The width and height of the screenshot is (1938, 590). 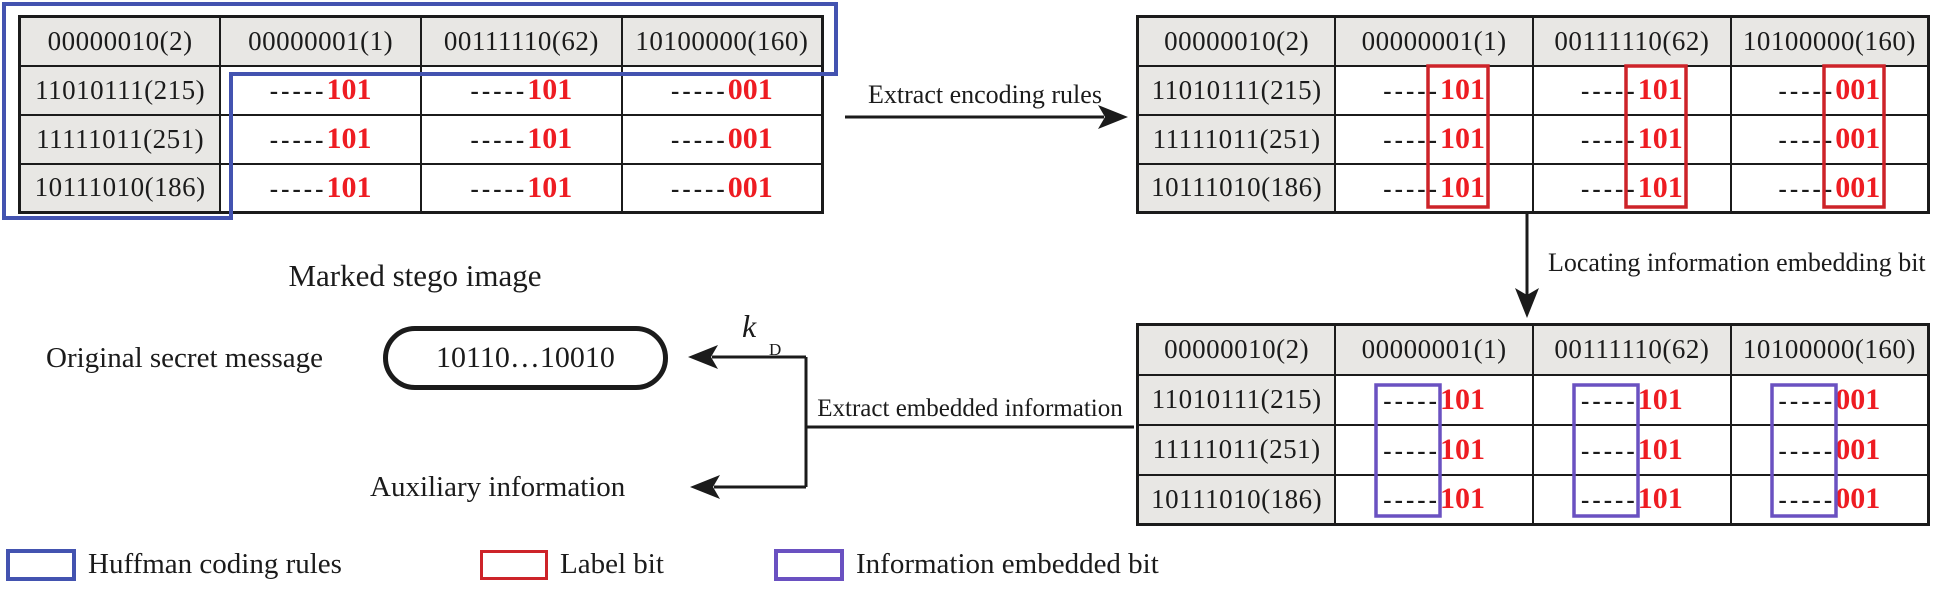 I want to click on down-arrowhead-icon, so click(x=1527, y=303).